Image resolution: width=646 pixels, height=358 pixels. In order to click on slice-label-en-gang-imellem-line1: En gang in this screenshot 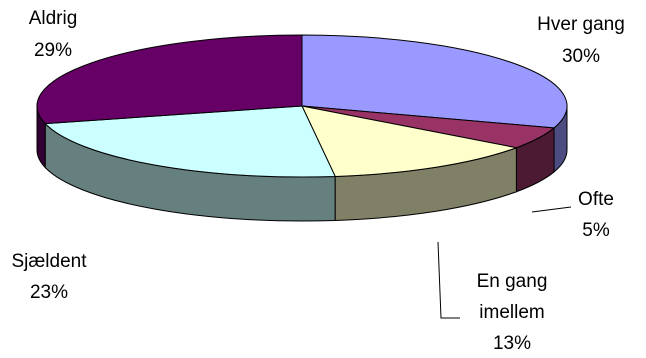, I will do `click(512, 281)`.